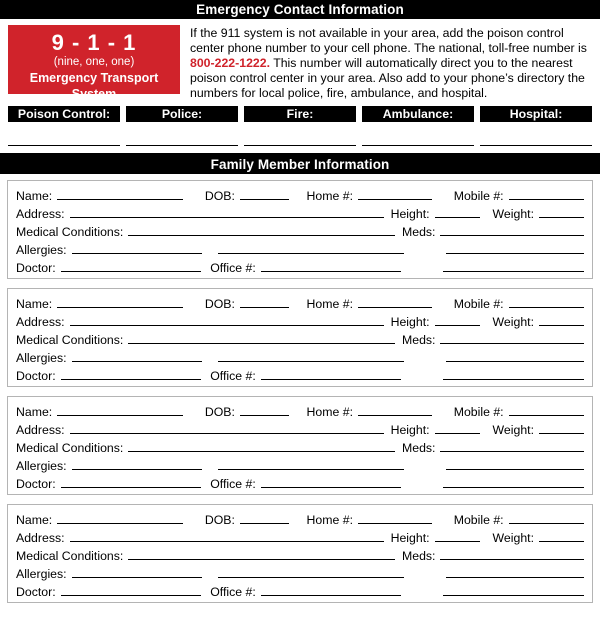  What do you see at coordinates (410, 538) in the screenshot?
I see `label-height: Height:` at bounding box center [410, 538].